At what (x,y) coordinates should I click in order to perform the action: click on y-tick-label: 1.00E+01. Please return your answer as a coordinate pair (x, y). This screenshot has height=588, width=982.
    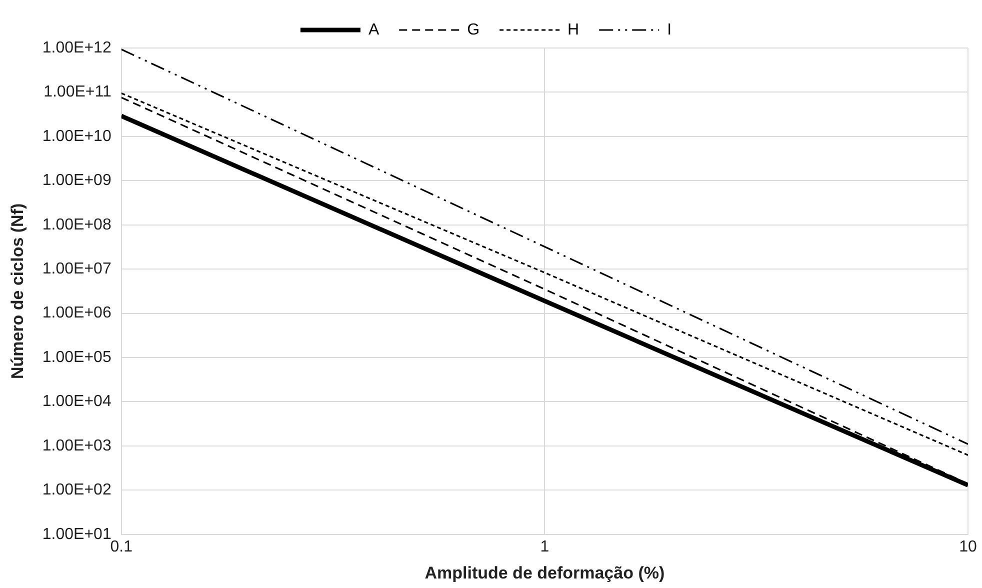
    Looking at the image, I should click on (77, 534).